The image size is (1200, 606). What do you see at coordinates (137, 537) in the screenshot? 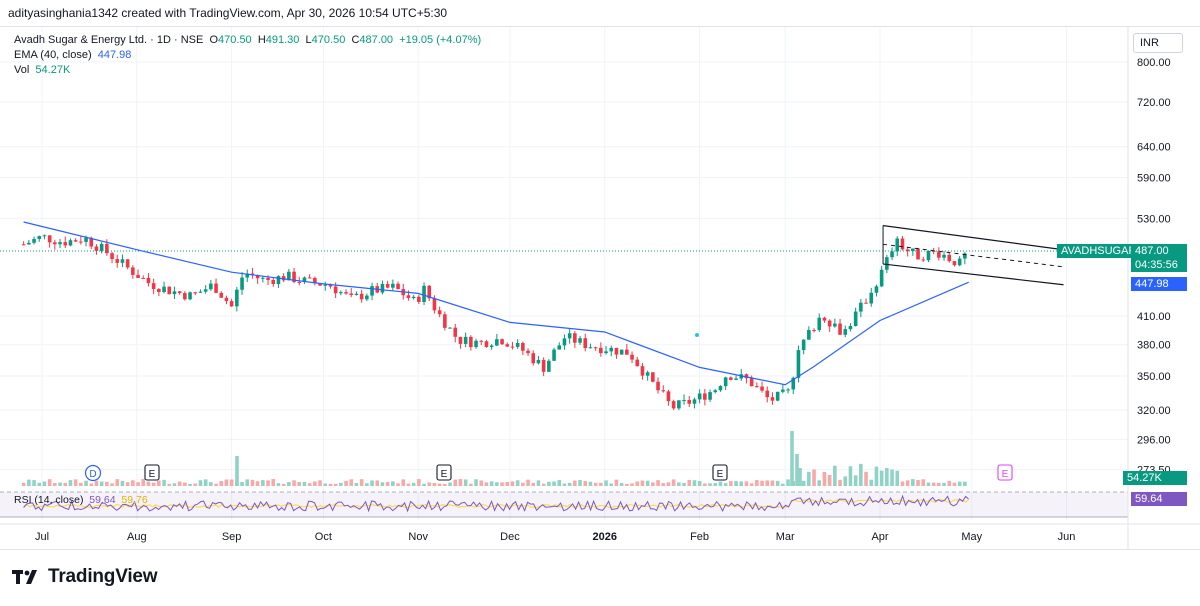
I see `time-tick-label: Aug` at bounding box center [137, 537].